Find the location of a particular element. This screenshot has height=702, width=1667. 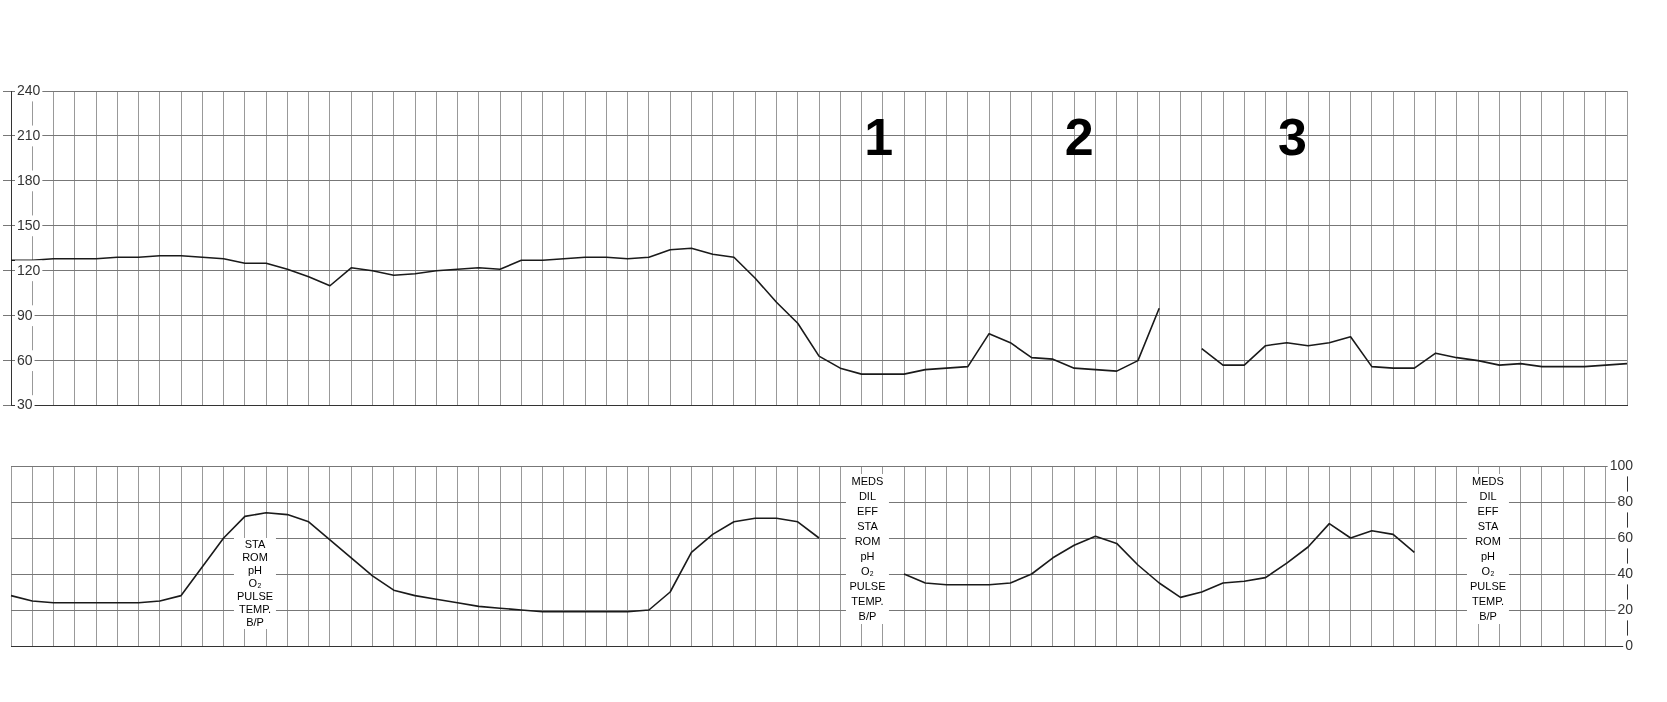

y-tick-label: 150 is located at coordinates (29, 224).